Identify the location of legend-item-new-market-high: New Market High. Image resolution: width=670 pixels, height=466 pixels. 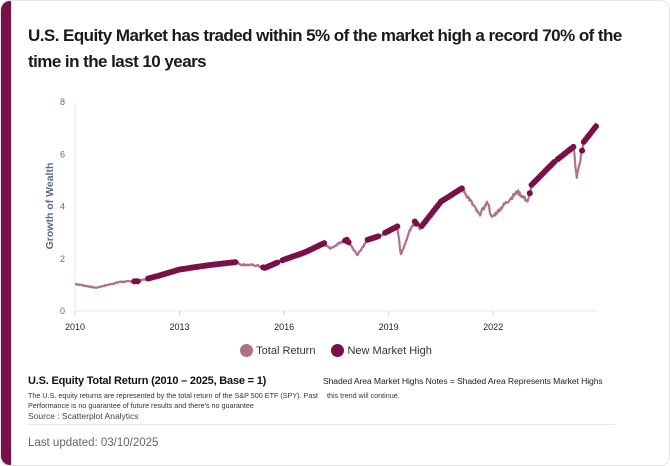
(381, 350).